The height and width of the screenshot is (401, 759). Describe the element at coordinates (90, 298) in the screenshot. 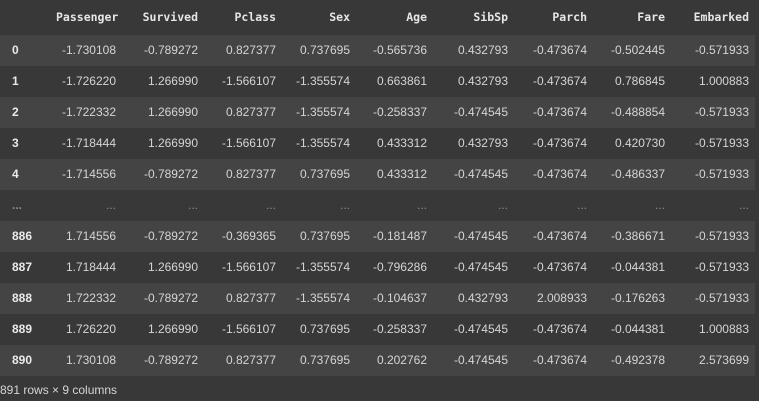

I see `table-cell: 1.722332` at that location.